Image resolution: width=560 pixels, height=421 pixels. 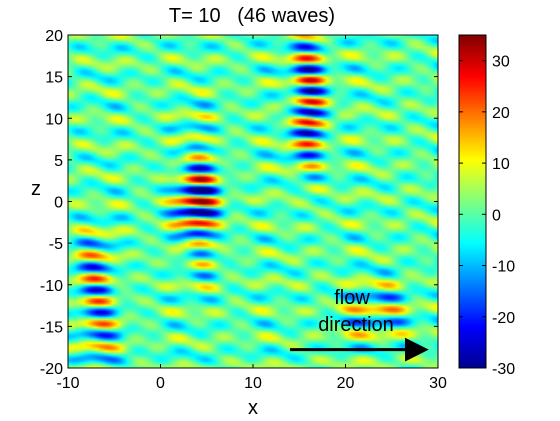 I want to click on colorbar-tick-label: 30, so click(x=501, y=62).